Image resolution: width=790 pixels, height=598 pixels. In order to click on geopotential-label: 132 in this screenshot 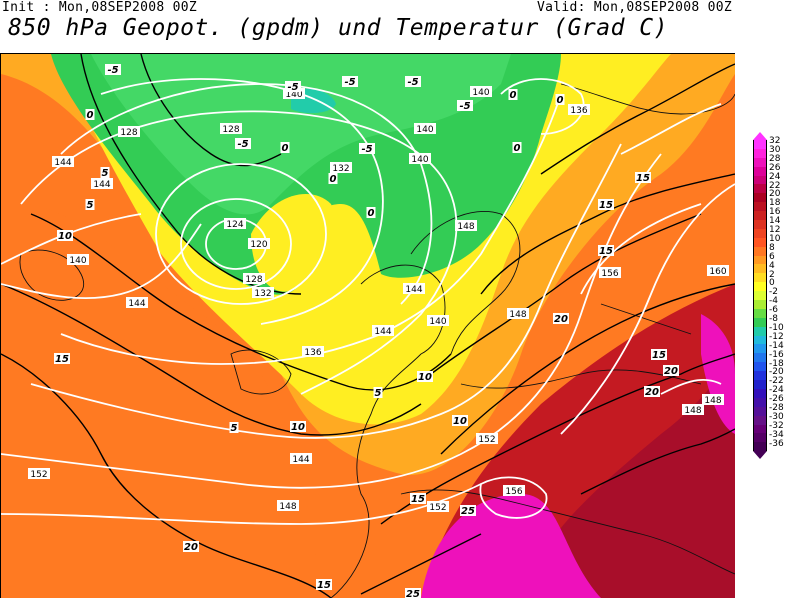, I will do `click(340, 169)`.